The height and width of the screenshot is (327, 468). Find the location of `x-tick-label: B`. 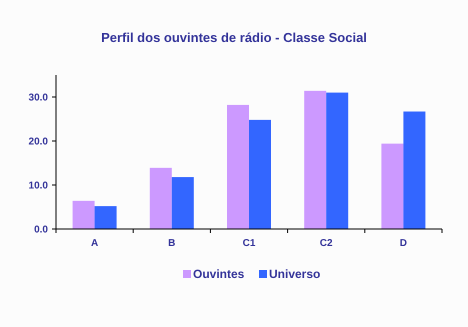

x-tick-label: B is located at coordinates (172, 243).